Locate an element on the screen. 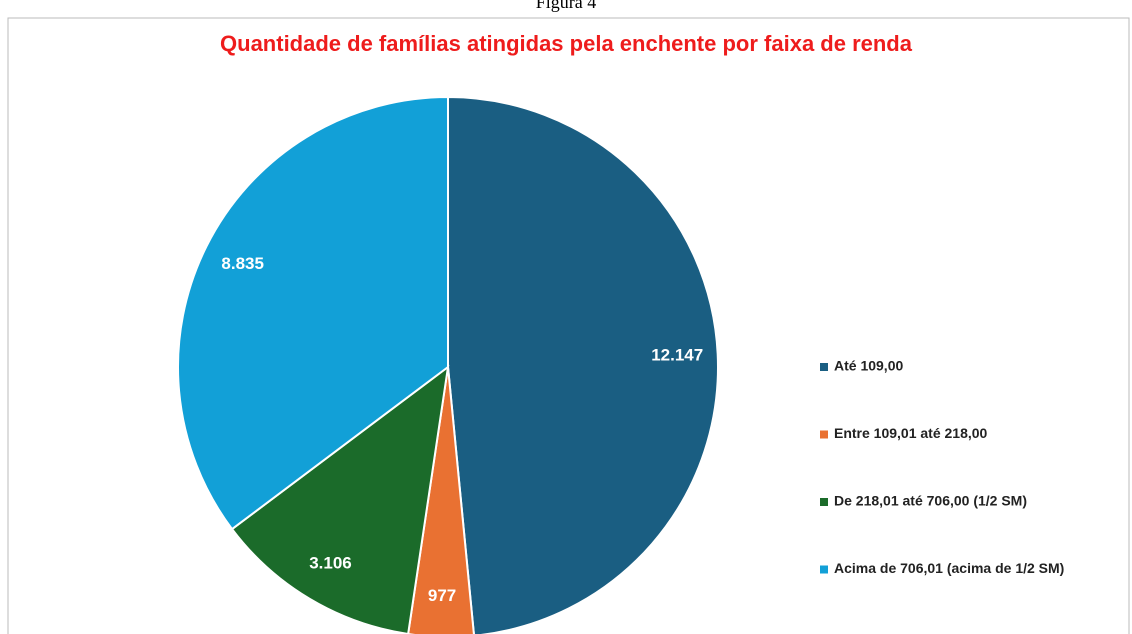 This screenshot has height=634, width=1132. legend-label: Até 109,00 is located at coordinates (868, 366).